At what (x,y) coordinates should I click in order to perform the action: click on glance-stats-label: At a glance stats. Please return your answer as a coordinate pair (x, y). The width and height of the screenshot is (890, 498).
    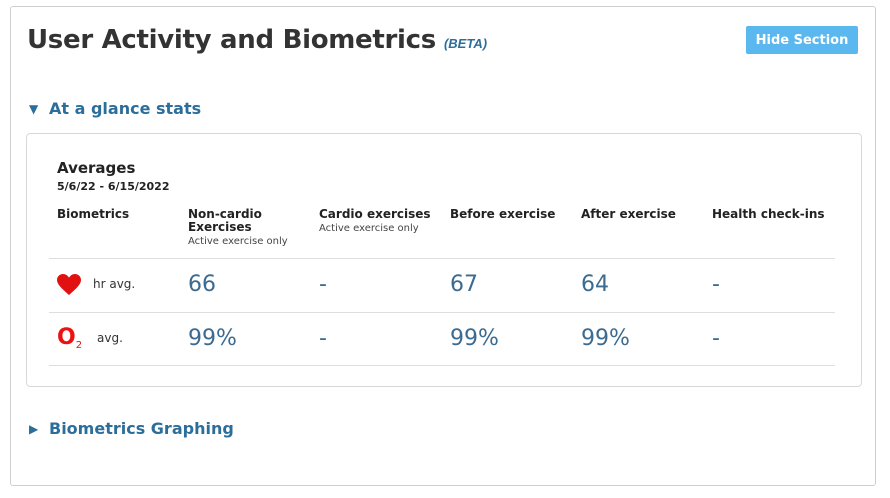
    Looking at the image, I should click on (125, 108).